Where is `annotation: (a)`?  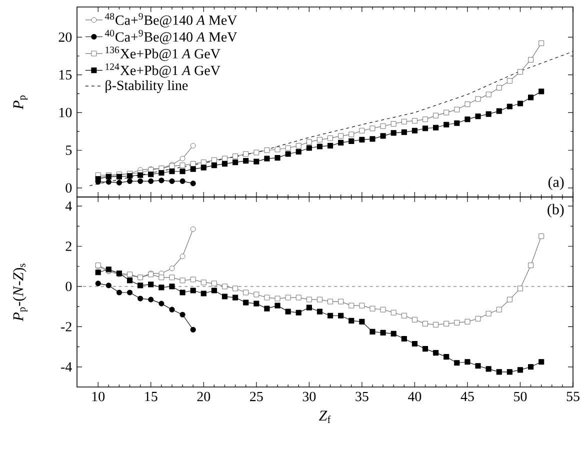
annotation: (a) is located at coordinates (556, 183).